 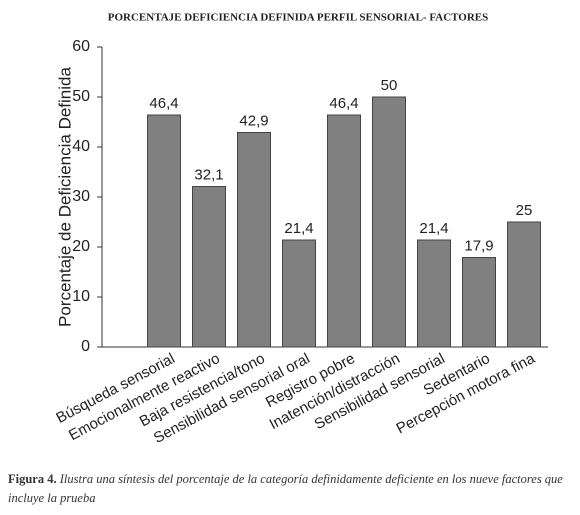 What do you see at coordinates (389, 85) in the screenshot?
I see `value-label: 50` at bounding box center [389, 85].